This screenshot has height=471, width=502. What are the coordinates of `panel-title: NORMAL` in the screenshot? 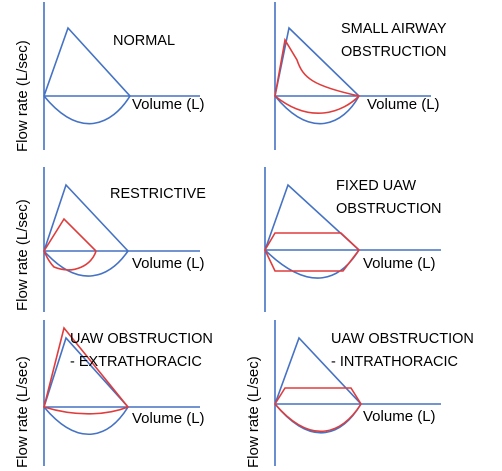 It's located at (144, 41).